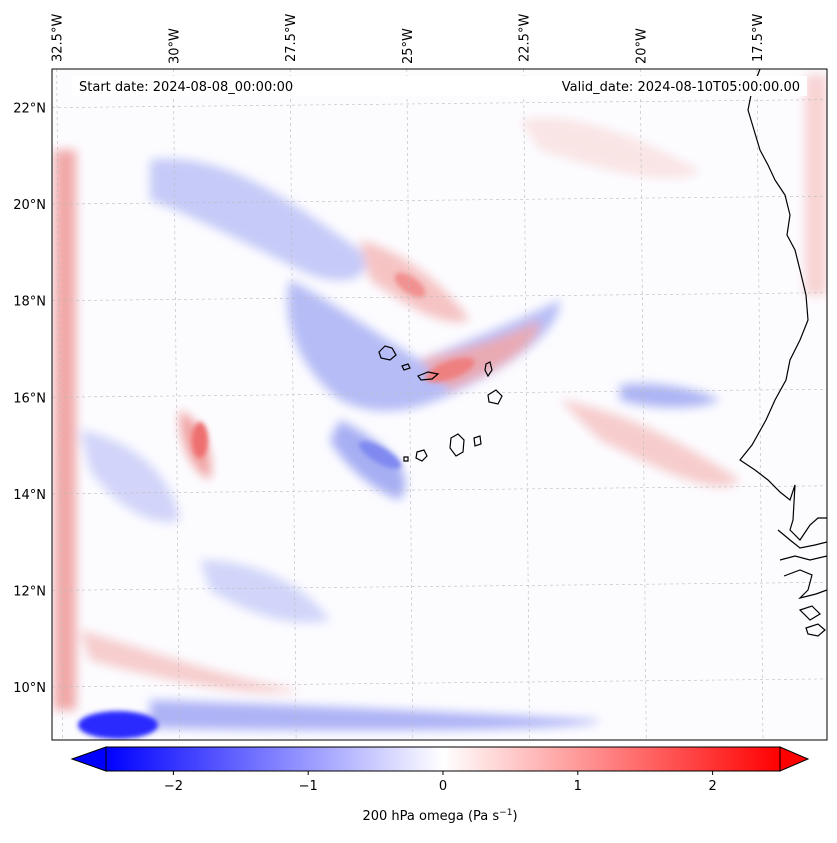 The width and height of the screenshot is (837, 843). What do you see at coordinates (406, 367) in the screenshot?
I see `island-sao-vicente` at bounding box center [406, 367].